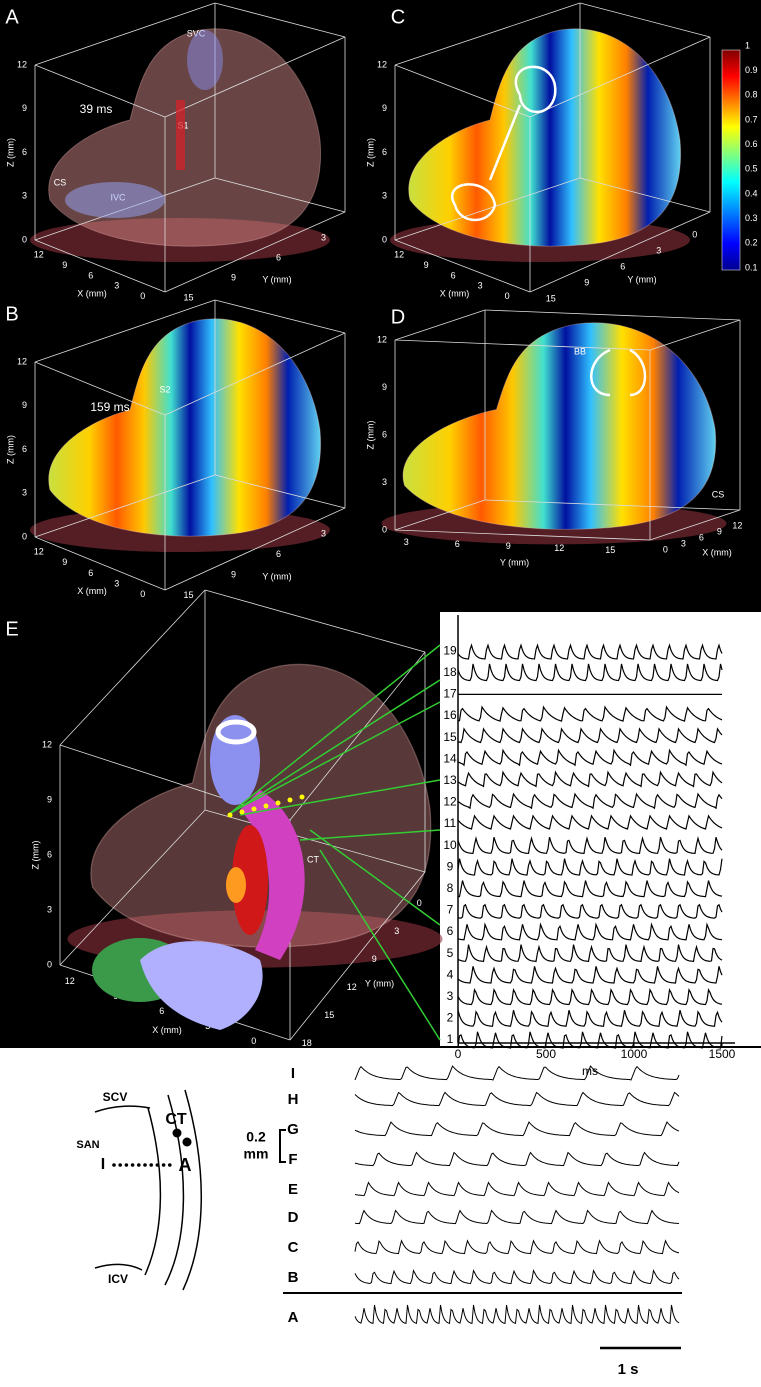 The width and height of the screenshot is (761, 1387). I want to click on trace-row-label: 17, so click(450, 694).